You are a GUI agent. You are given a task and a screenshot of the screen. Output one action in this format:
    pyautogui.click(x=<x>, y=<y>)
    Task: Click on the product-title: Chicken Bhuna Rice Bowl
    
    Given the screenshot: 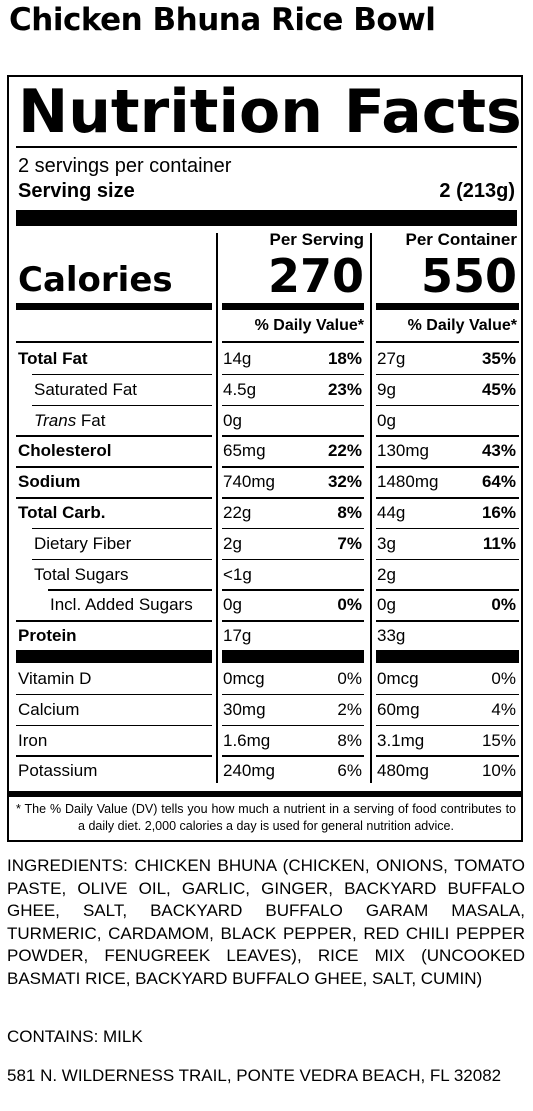 What is the action you would take?
    pyautogui.click(x=222, y=20)
    